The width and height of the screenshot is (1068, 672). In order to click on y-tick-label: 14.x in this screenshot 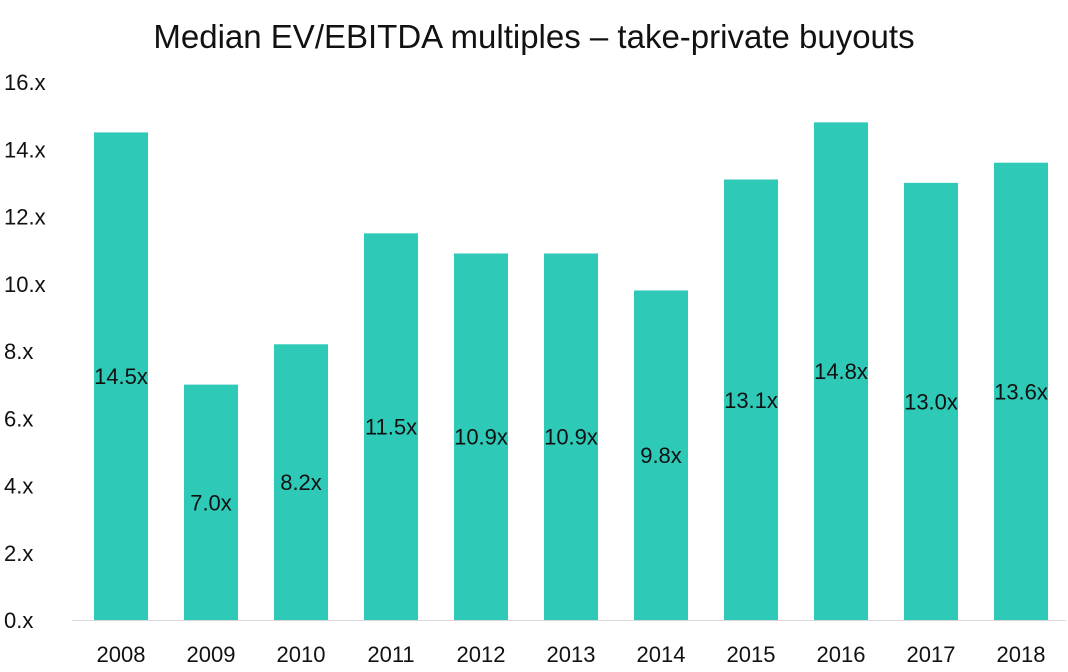, I will do `click(25, 149)`.